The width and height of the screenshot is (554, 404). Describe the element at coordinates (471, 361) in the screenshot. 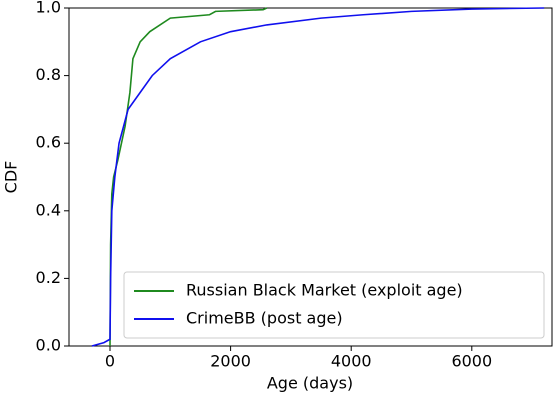

I see `x-tick-label: 6000` at that location.